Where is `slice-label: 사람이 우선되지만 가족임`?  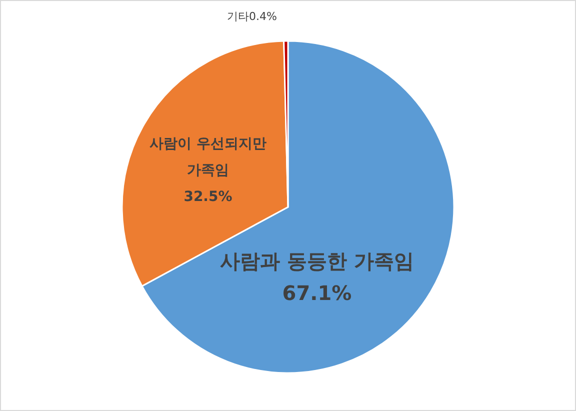
slice-label: 사람이 우선되지만 가족임 is located at coordinates (208, 157).